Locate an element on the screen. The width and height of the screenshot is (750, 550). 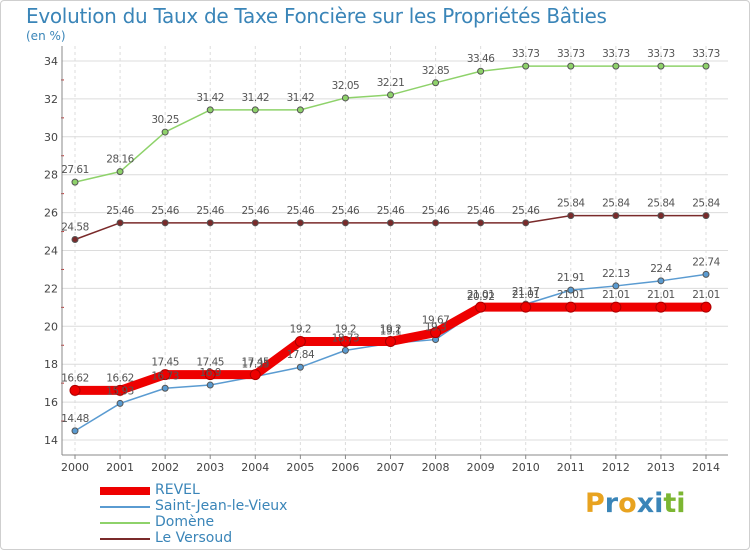
x-tick-label: 2011 is located at coordinates (571, 467).